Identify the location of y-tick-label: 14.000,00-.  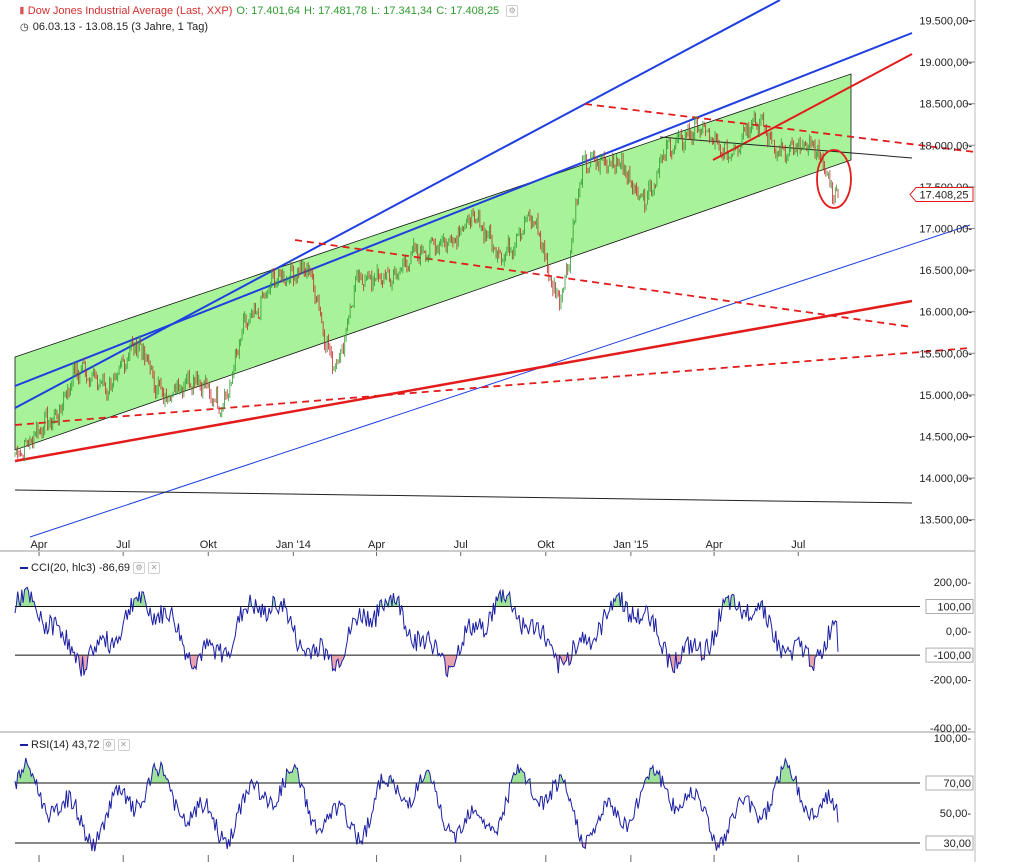
(945, 479).